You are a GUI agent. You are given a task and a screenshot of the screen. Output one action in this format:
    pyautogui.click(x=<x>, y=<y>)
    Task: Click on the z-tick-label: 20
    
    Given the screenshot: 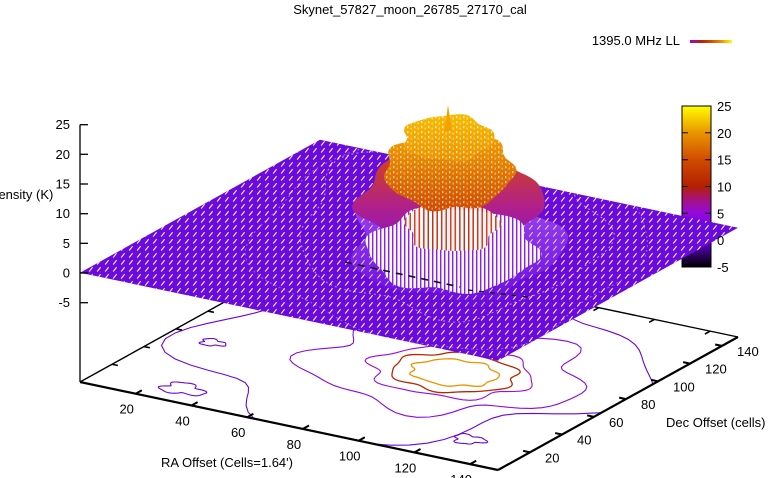 What is the action you would take?
    pyautogui.click(x=63, y=154)
    